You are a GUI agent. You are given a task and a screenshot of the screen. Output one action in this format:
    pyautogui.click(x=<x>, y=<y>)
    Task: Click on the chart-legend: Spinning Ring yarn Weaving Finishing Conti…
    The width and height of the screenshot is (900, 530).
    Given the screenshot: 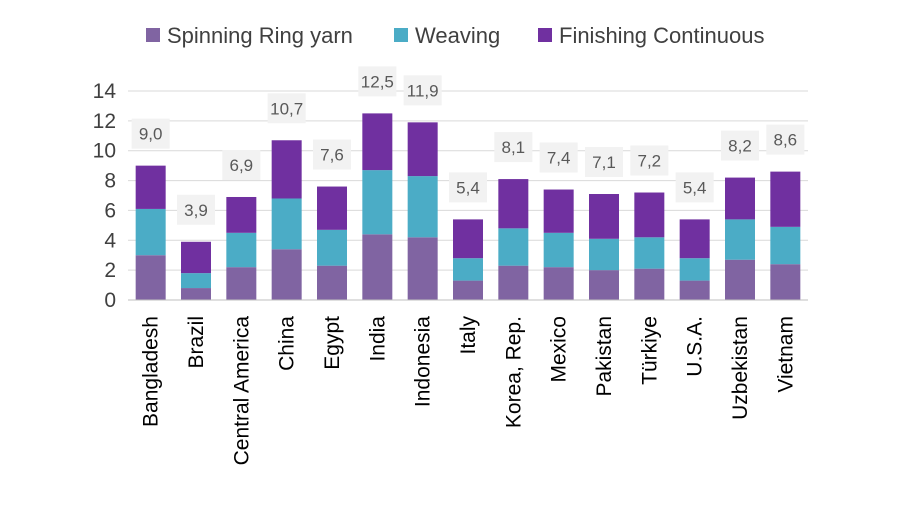 What is the action you would take?
    pyautogui.click(x=455, y=35)
    